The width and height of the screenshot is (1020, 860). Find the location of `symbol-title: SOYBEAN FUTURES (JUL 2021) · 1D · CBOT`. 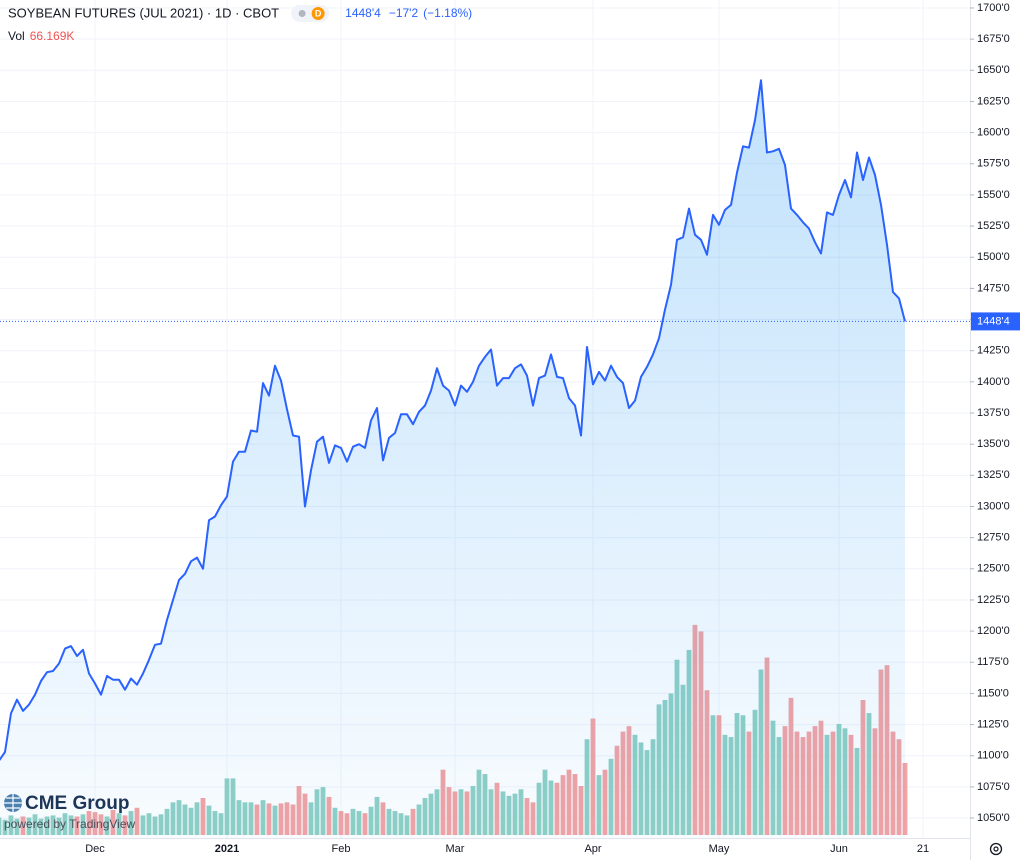

symbol-title: SOYBEAN FUTURES (JUL 2021) · 1D · CBOT is located at coordinates (143, 12).